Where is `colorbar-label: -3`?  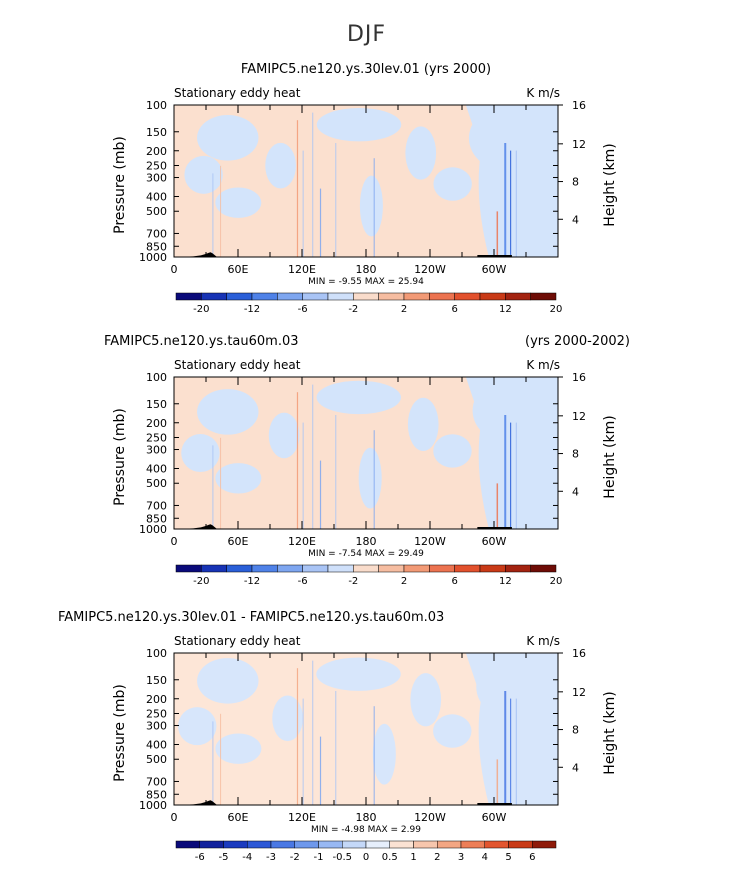
colorbar-label: -3 is located at coordinates (271, 857).